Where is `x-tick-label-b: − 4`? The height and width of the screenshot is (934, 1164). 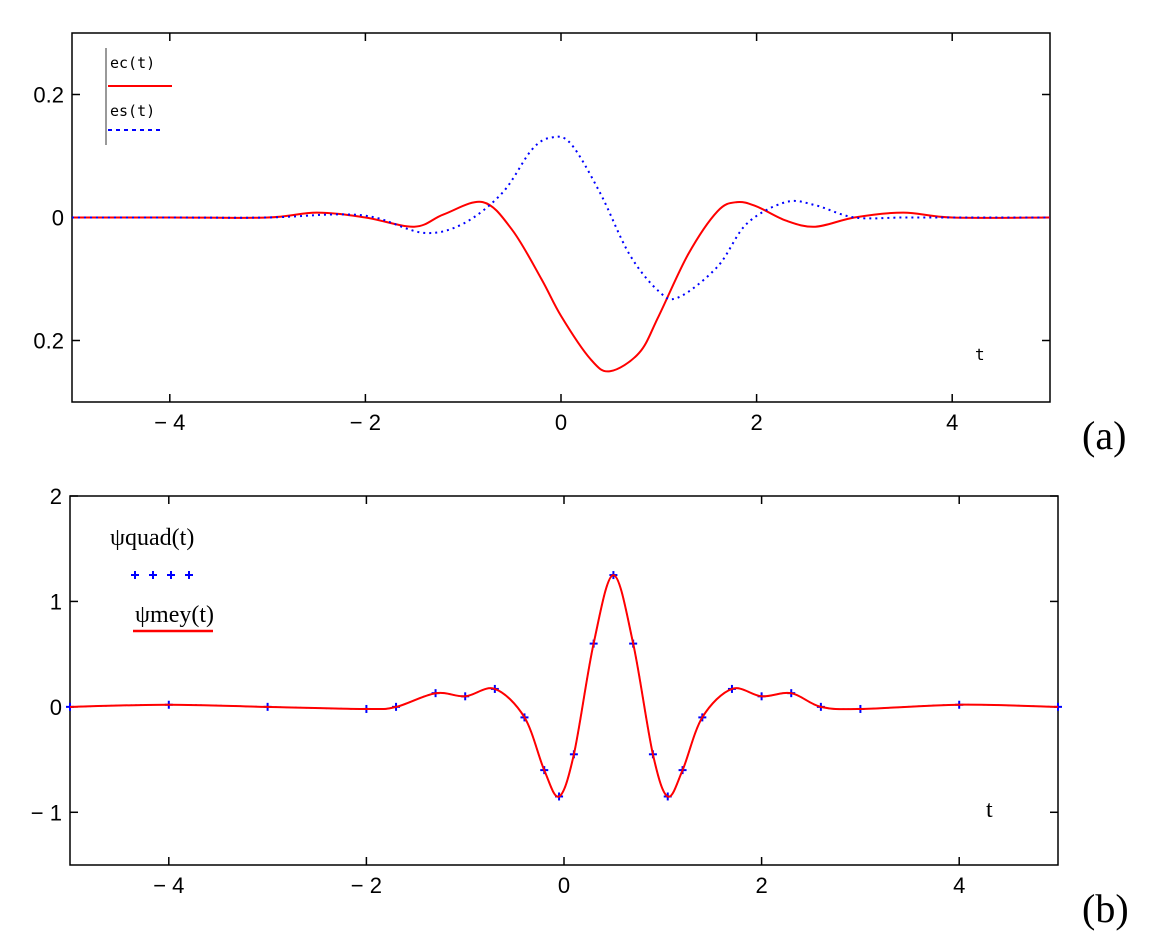
x-tick-label-b: − 4 is located at coordinates (168, 885).